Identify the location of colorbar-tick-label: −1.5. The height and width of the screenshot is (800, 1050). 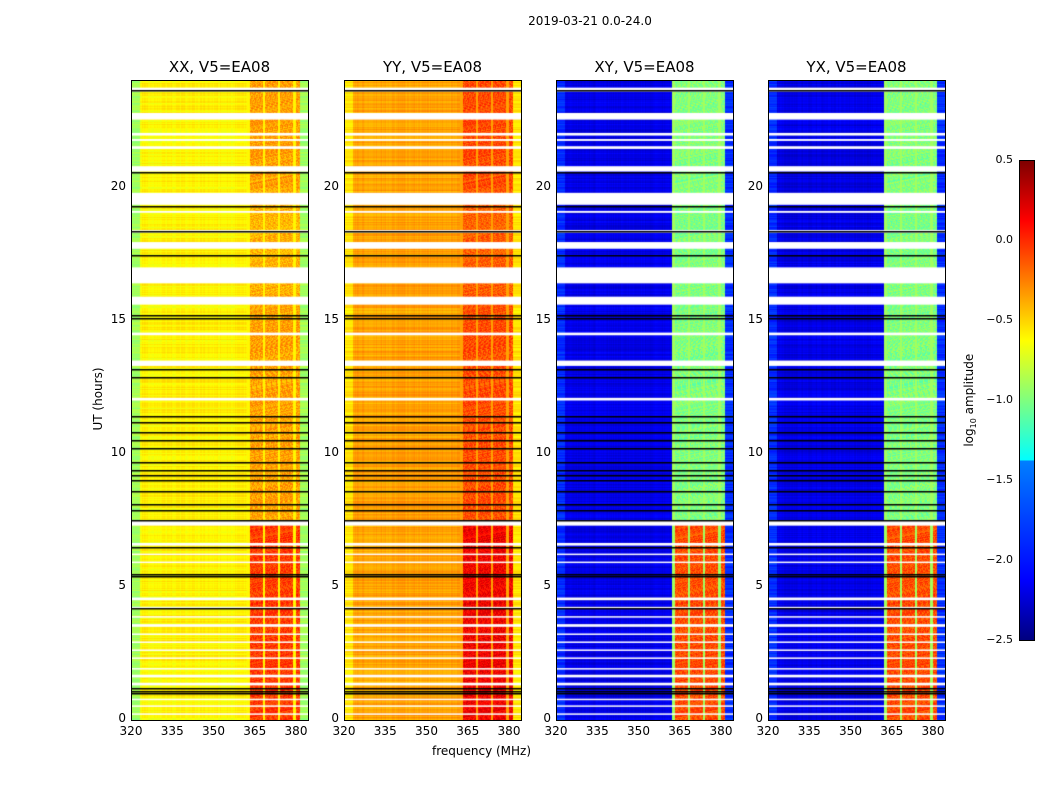
(999, 479).